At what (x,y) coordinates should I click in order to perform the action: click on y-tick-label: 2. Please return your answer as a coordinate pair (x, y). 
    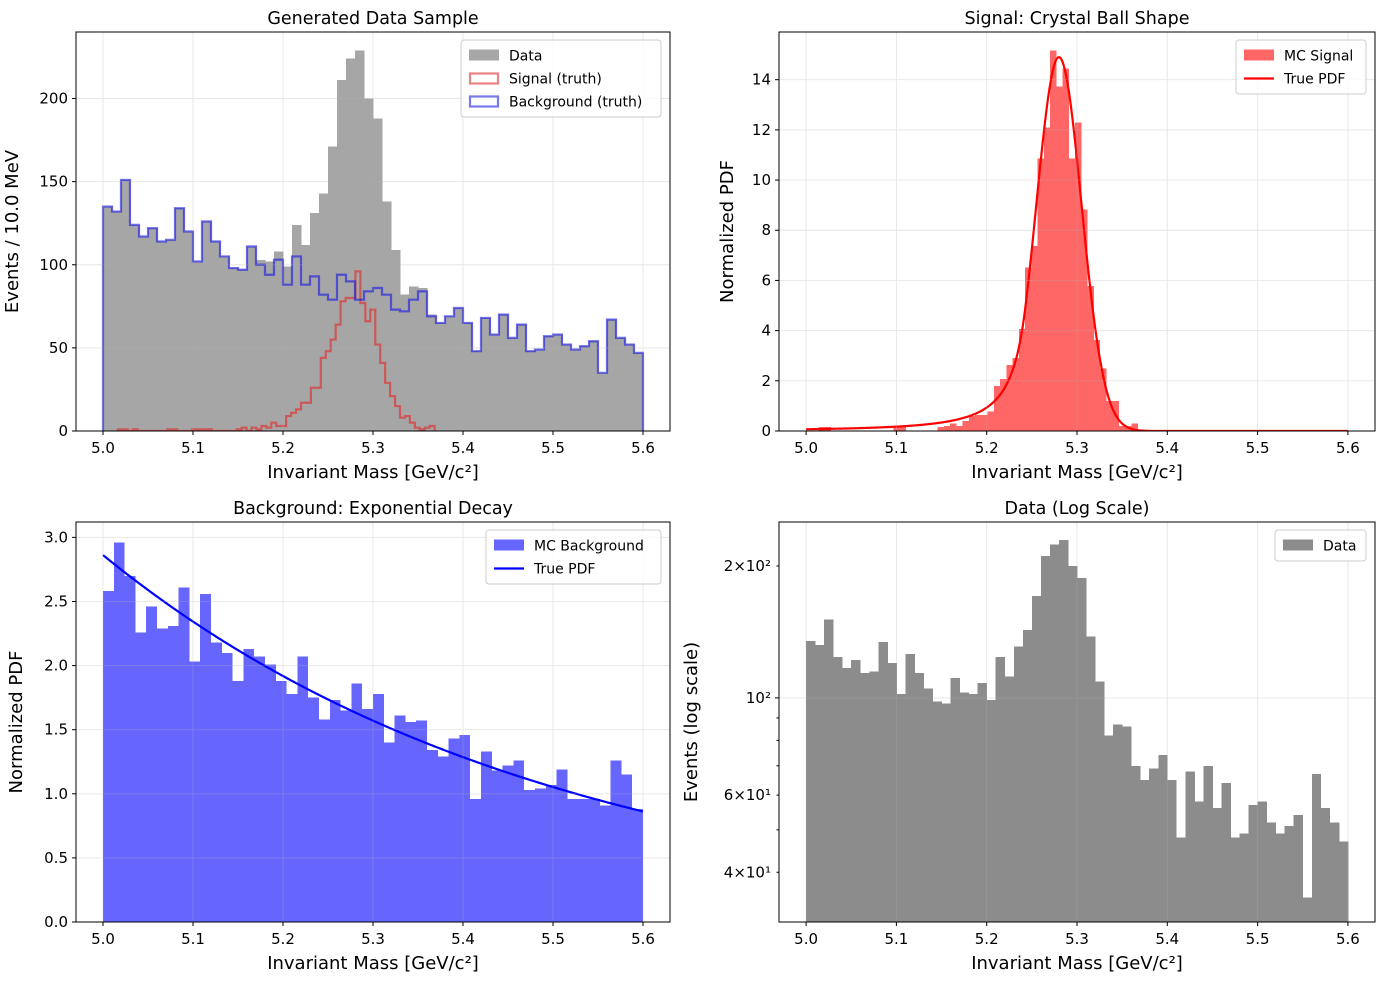
    Looking at the image, I should click on (766, 381).